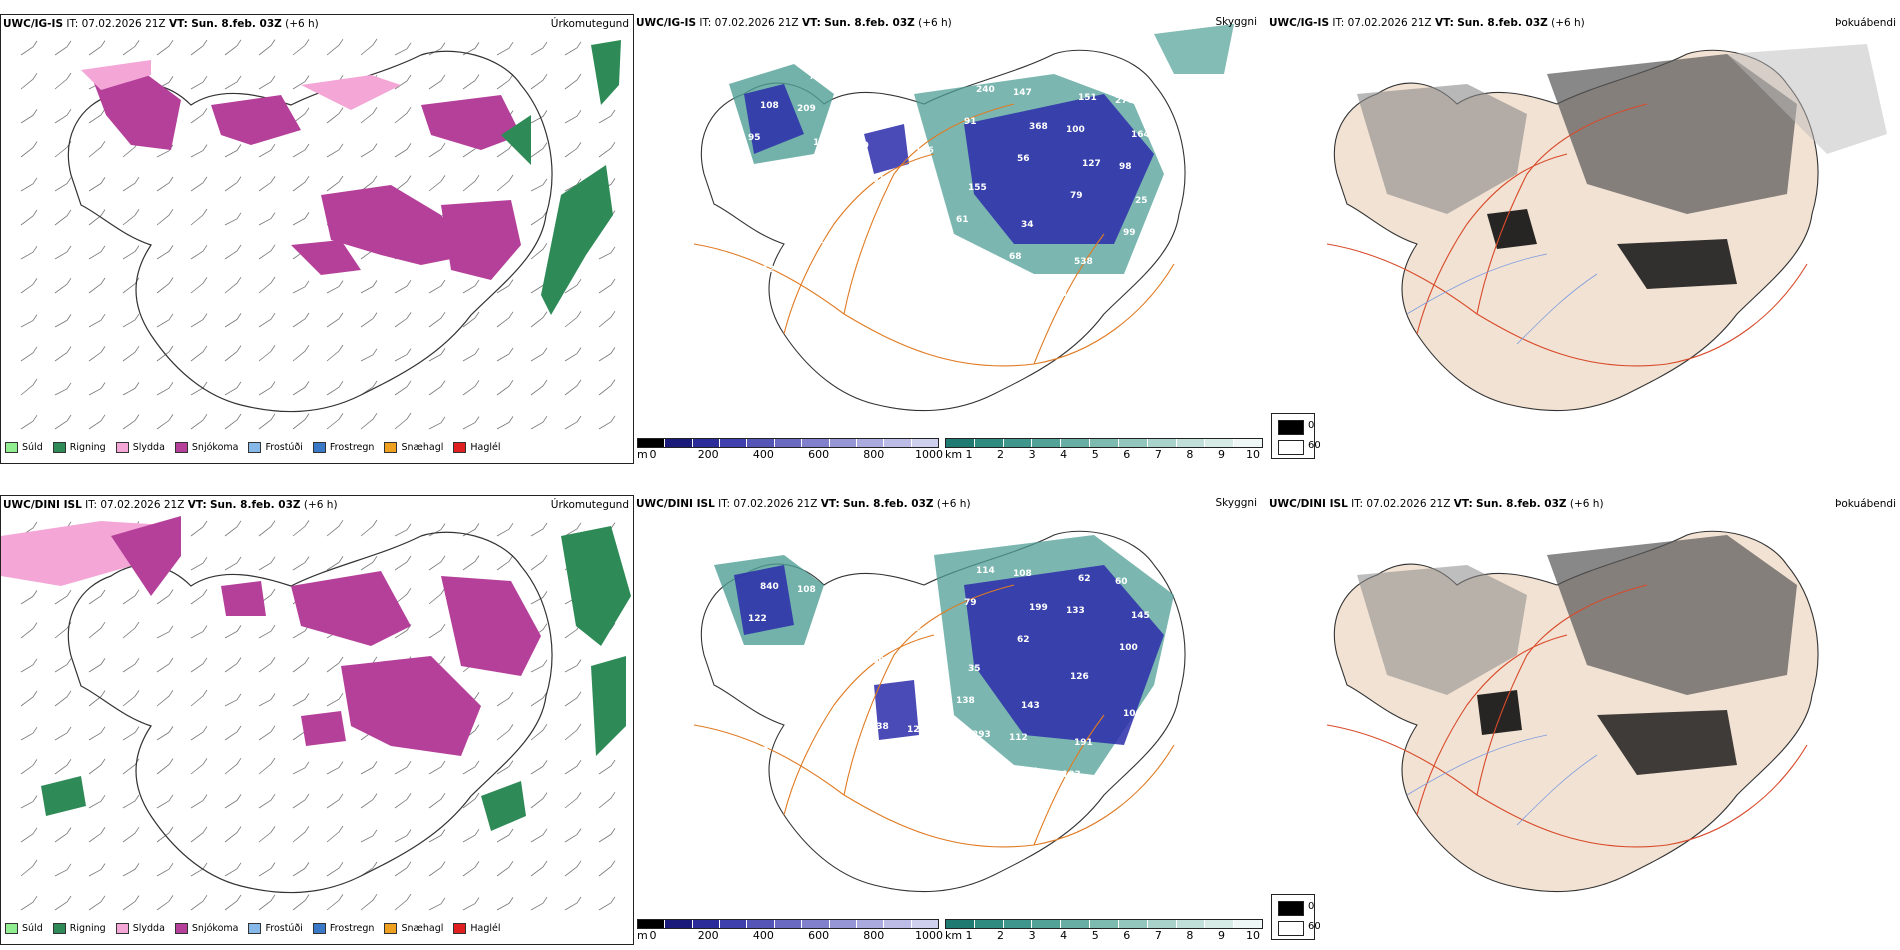 The width and height of the screenshot is (1900, 950). I want to click on panel-label-precip-bottom: Úrkomutegund, so click(589, 505).